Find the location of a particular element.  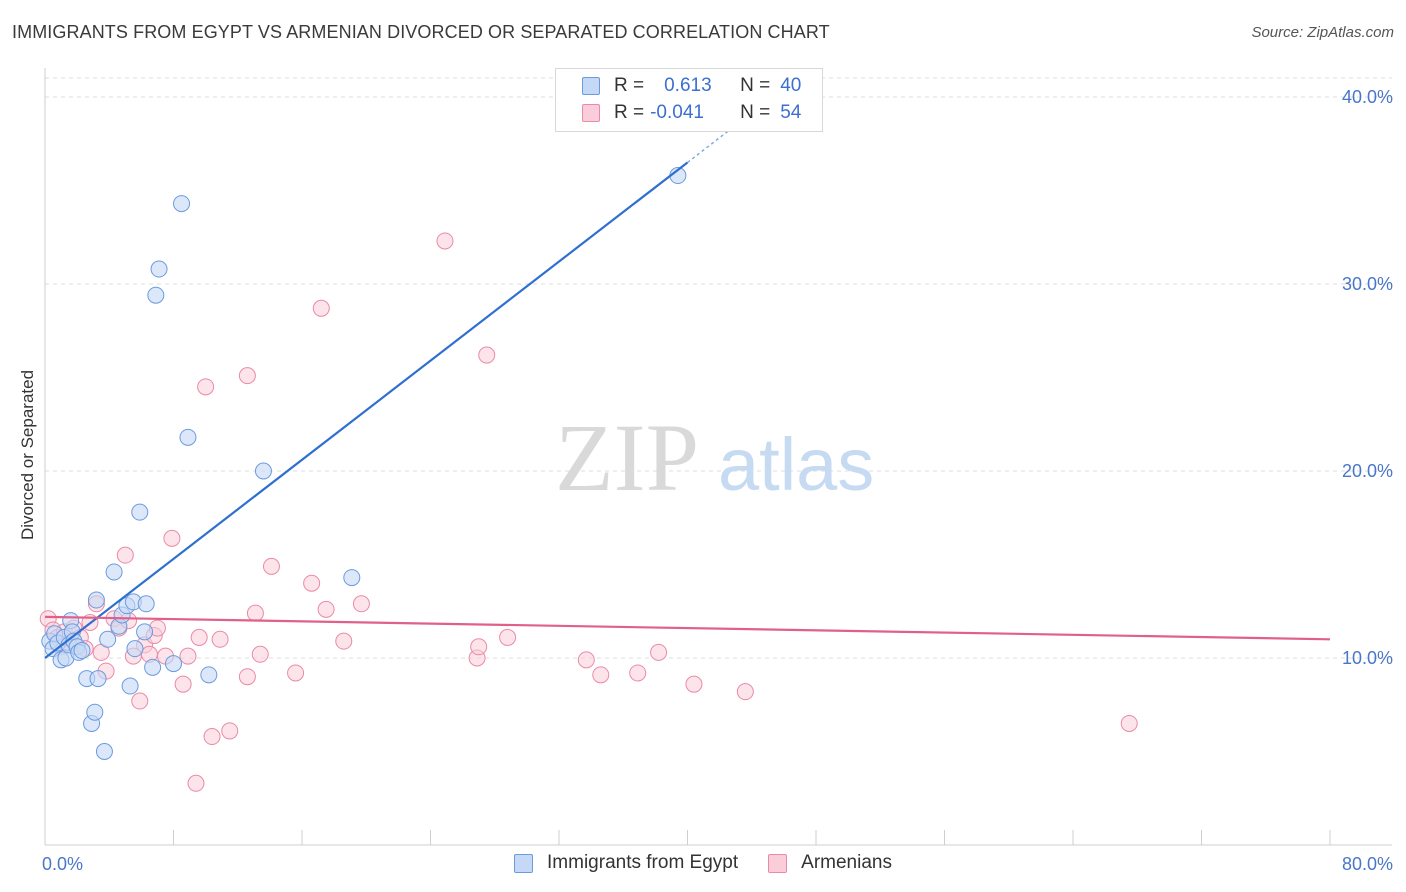

y-tick-label: 30.0% is located at coordinates (1367, 284).